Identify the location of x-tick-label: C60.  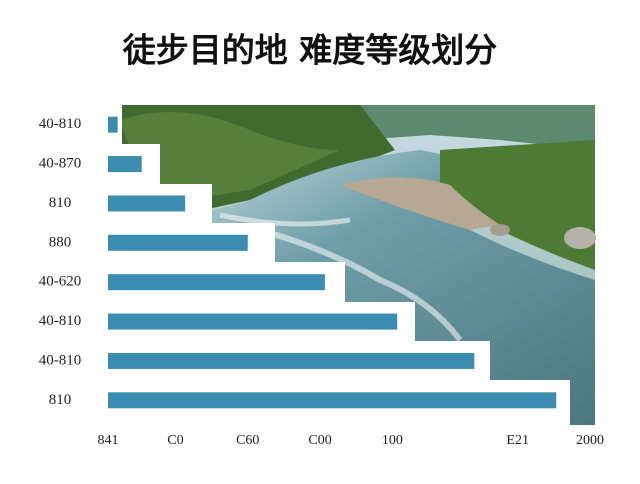
(247, 440).